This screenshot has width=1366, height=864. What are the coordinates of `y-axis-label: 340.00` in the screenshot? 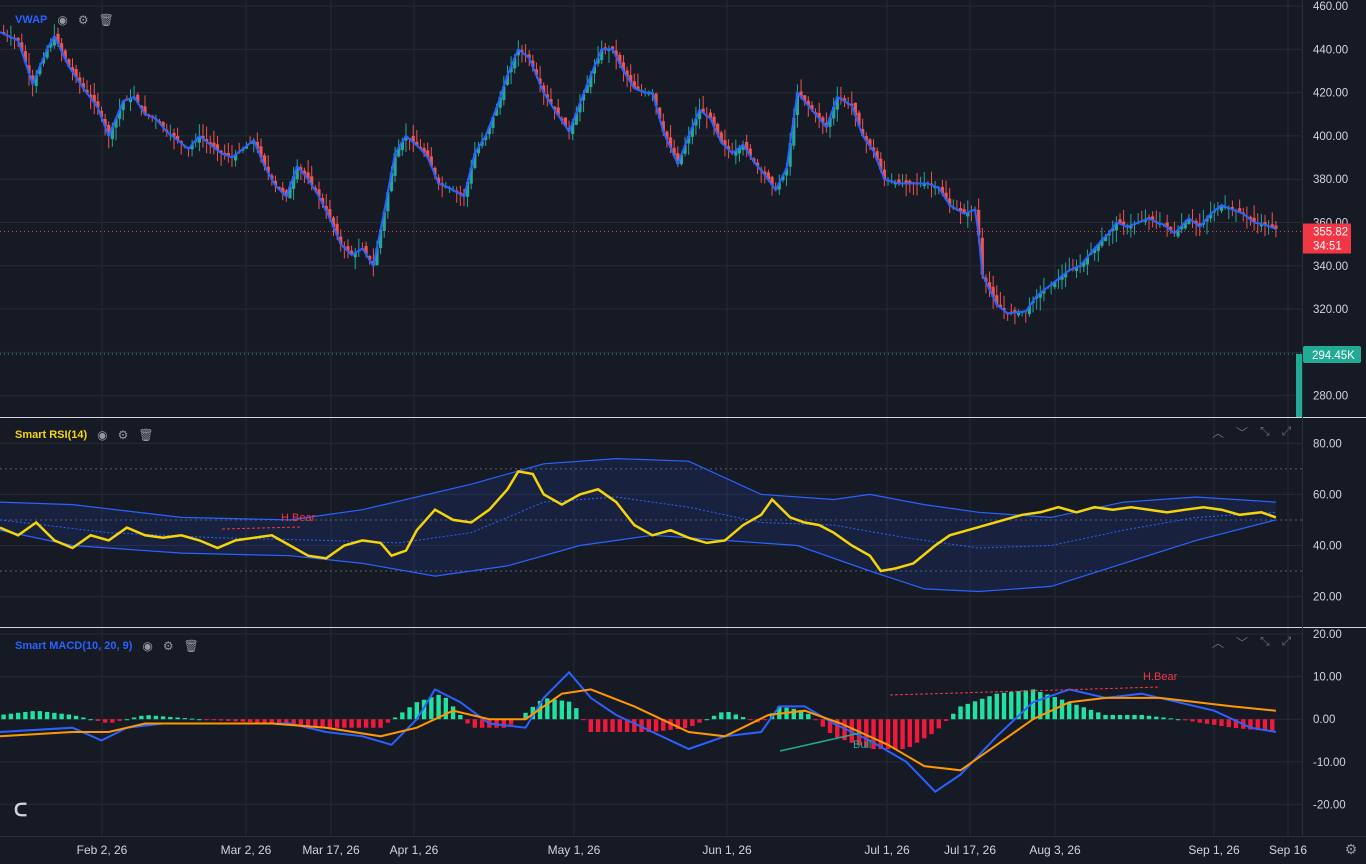 It's located at (1330, 267).